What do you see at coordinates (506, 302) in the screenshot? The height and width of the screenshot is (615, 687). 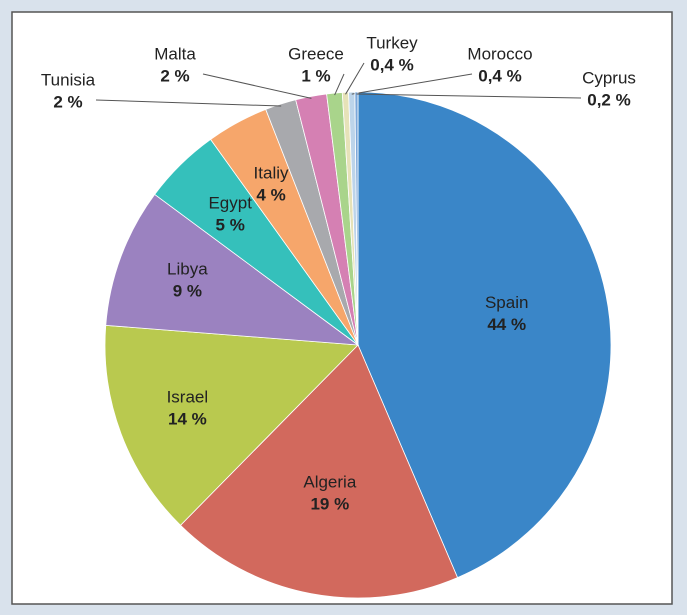 I see `slice-name: Spain` at bounding box center [506, 302].